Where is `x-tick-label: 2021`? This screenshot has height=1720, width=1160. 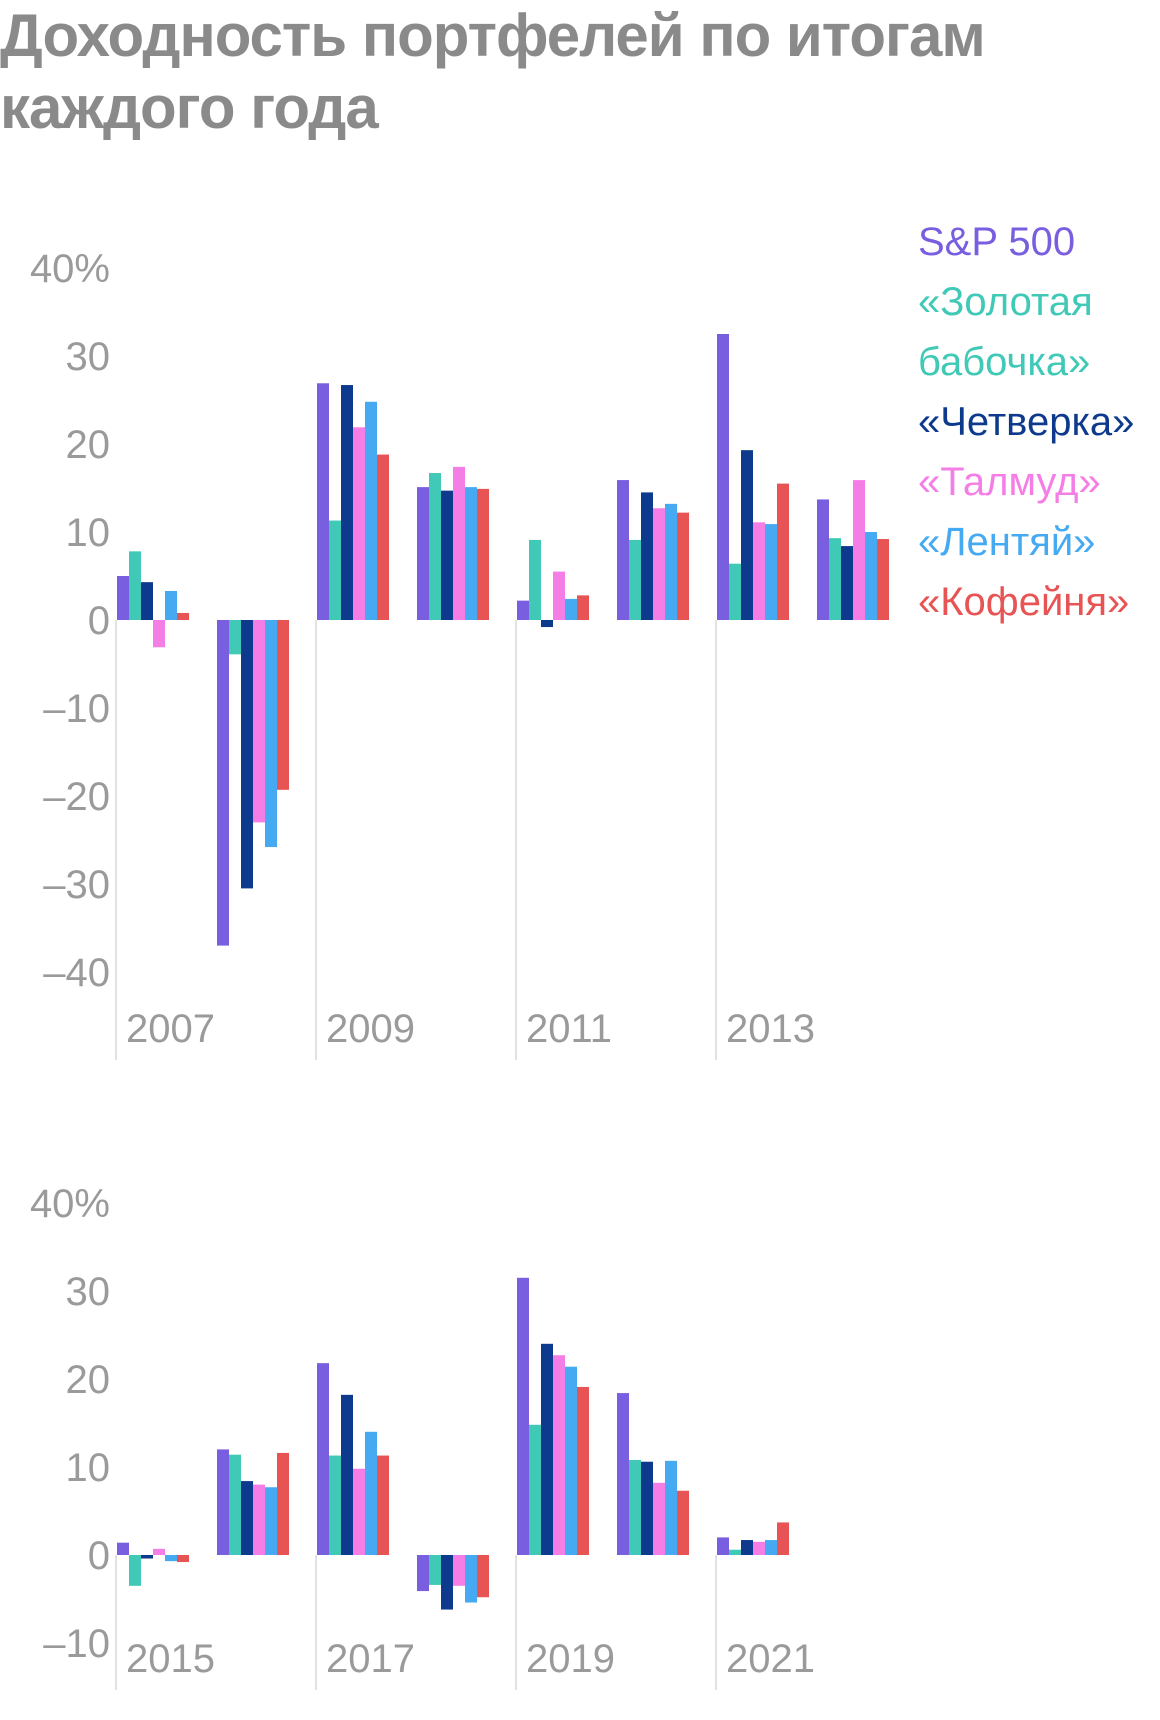 x-tick-label: 2021 is located at coordinates (770, 1659).